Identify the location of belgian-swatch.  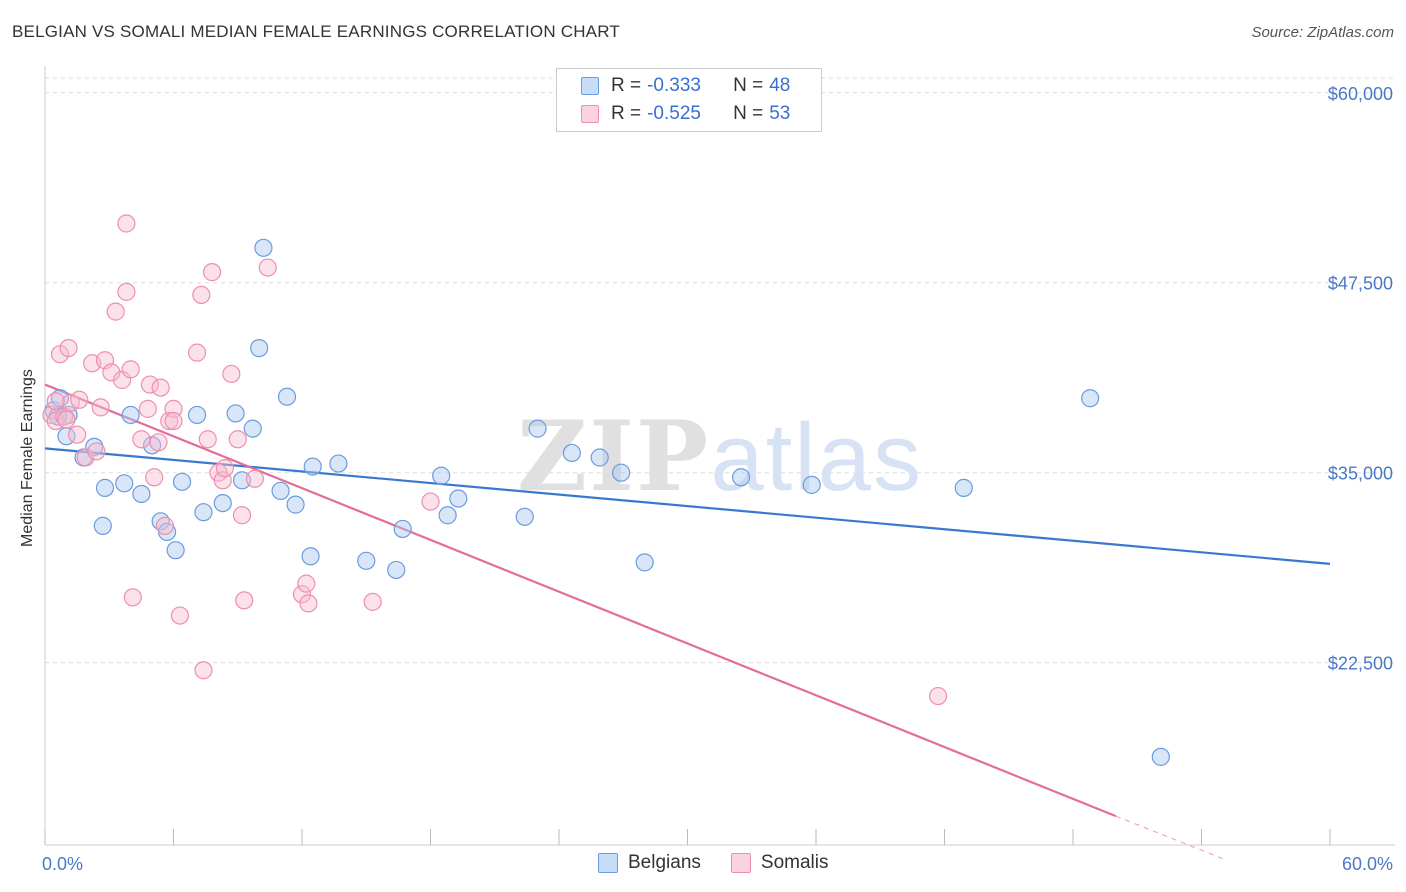
(590, 86).